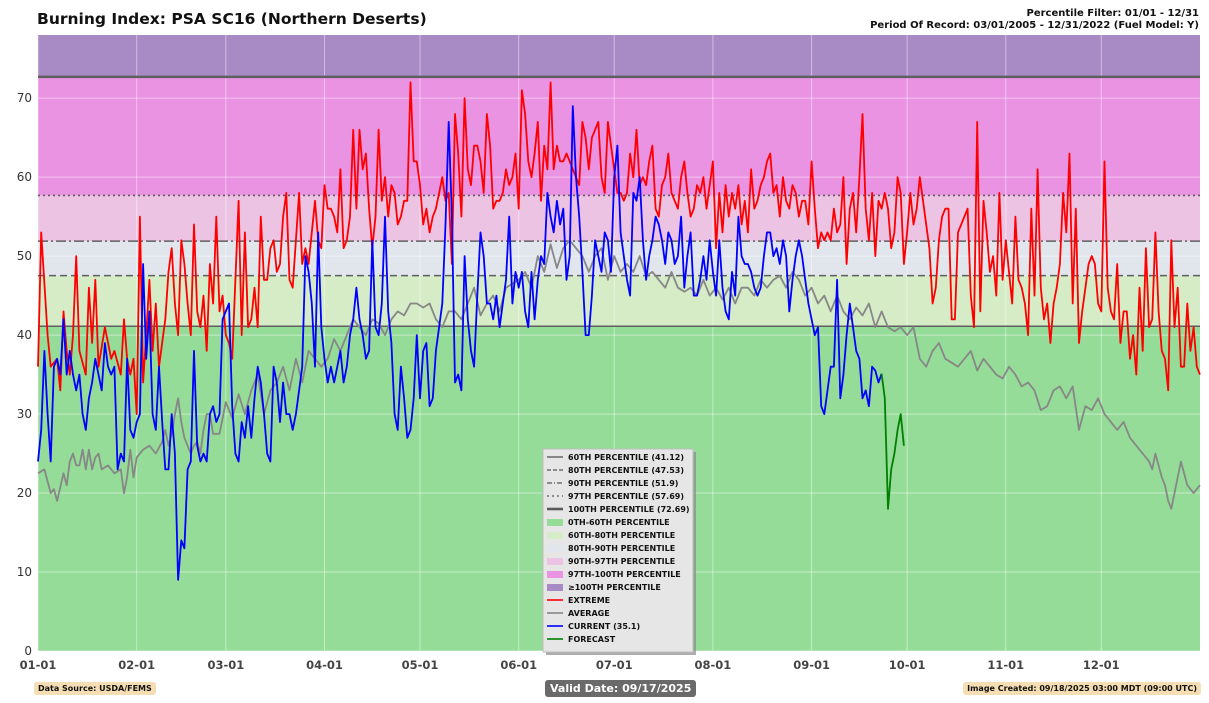  What do you see at coordinates (619, 522) in the screenshot?
I see `legend-label: 0TH-60TH PERCENTILE` at bounding box center [619, 522].